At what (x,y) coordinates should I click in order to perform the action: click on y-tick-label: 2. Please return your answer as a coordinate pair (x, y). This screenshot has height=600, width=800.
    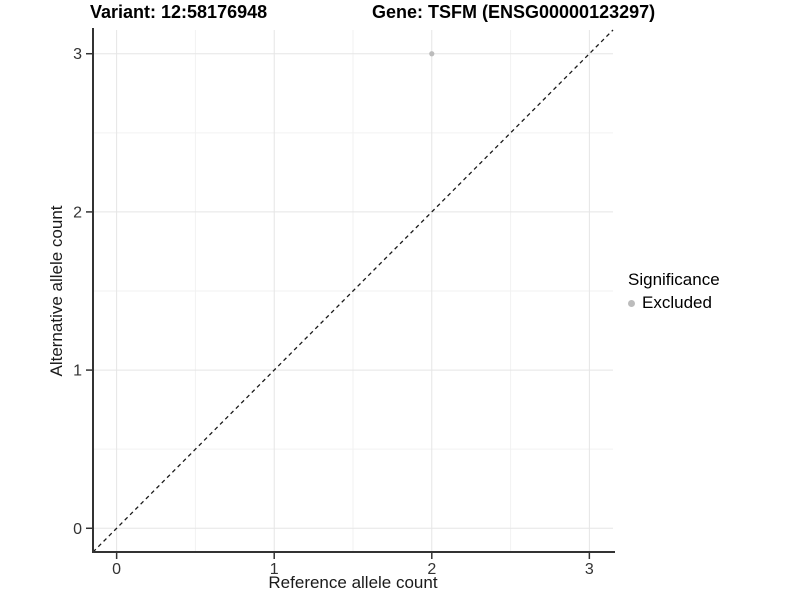
    Looking at the image, I should click on (77, 212).